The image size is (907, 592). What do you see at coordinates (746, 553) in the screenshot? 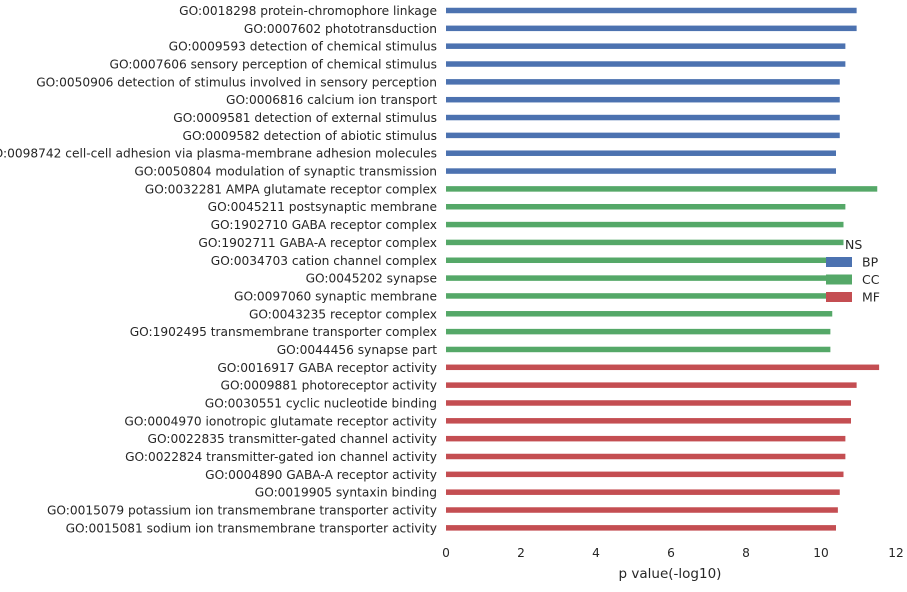
I see `x-tick-label: 8` at bounding box center [746, 553].